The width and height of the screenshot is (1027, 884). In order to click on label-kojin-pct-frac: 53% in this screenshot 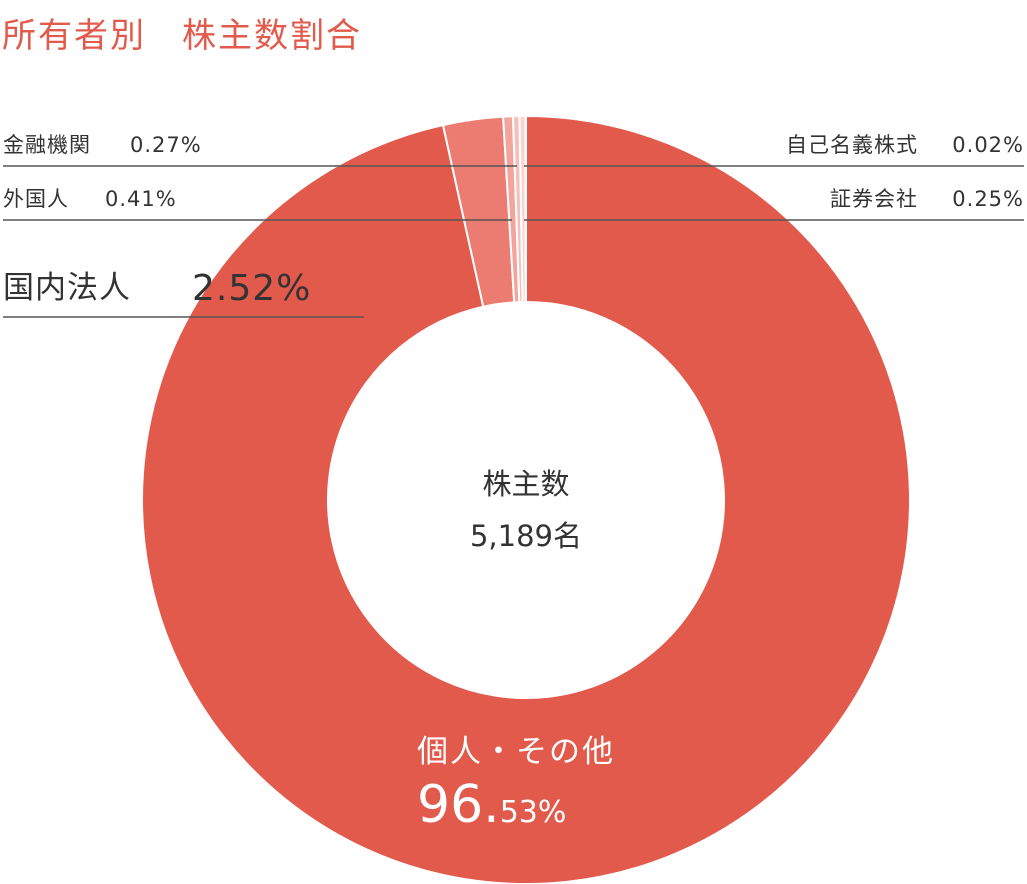, I will do `click(533, 812)`.